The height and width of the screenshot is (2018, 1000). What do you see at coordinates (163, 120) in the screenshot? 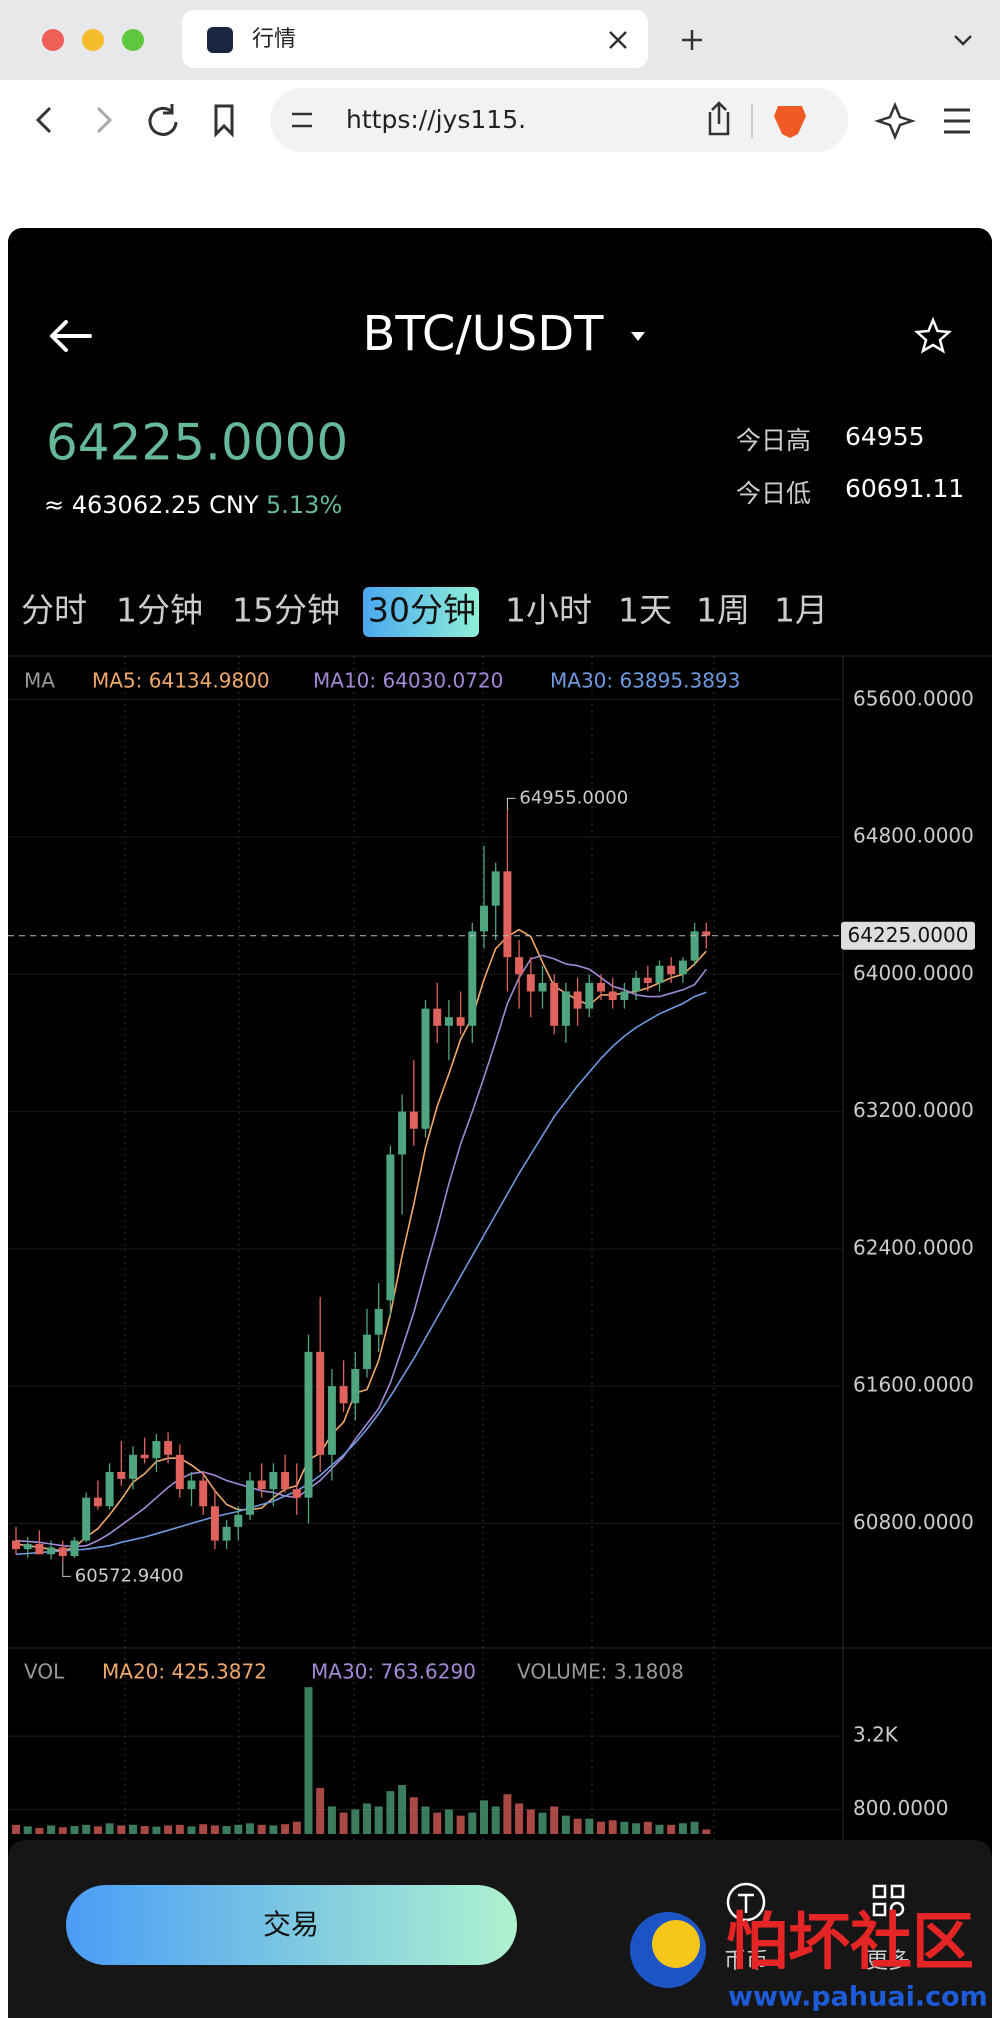
I see `reload-button` at bounding box center [163, 120].